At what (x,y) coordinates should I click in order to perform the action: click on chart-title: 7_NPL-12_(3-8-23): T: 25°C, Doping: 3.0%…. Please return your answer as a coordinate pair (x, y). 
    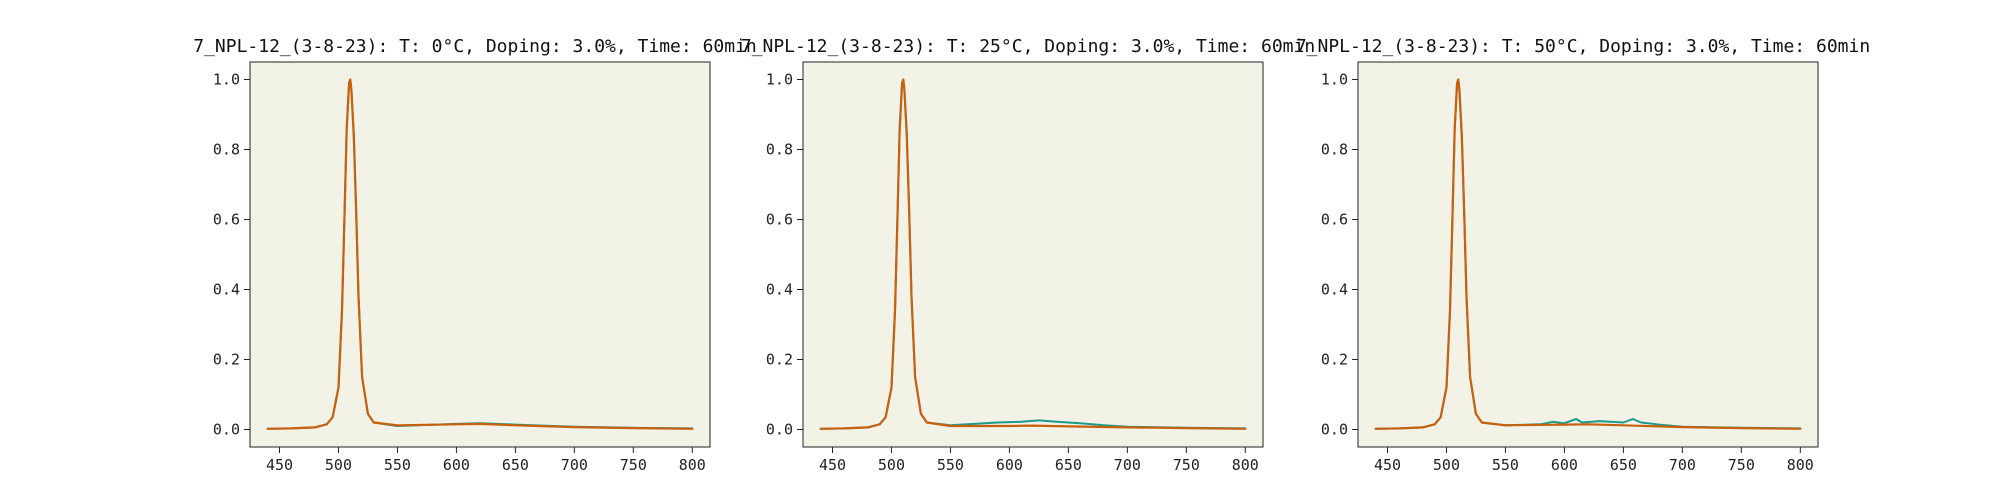
    Looking at the image, I should click on (1028, 46).